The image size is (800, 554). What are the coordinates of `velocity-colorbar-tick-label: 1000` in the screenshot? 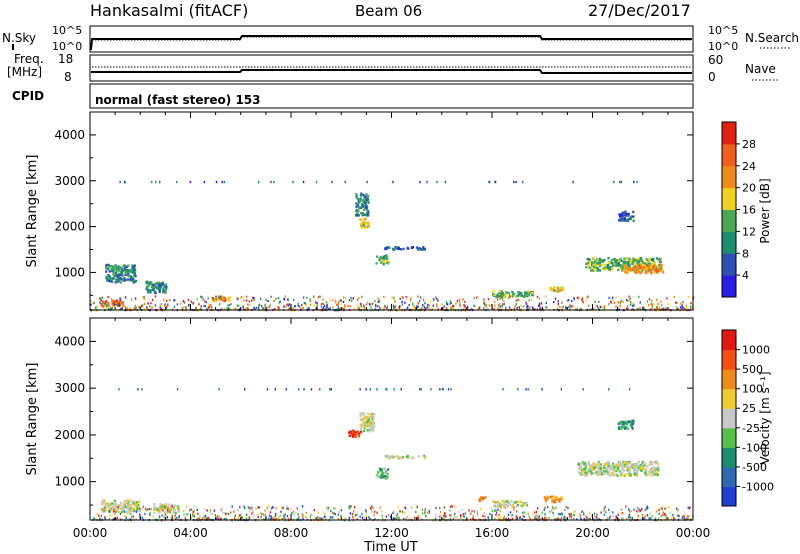 It's located at (756, 350).